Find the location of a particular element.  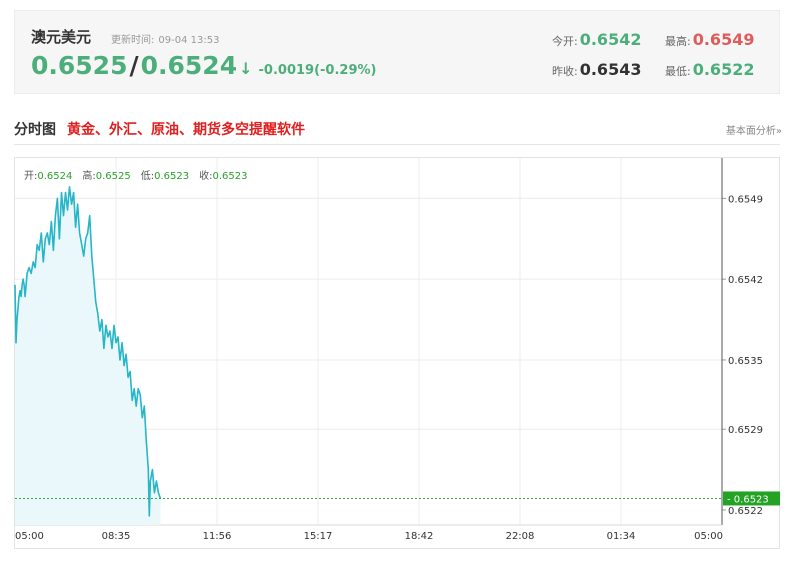

stat-high-value: 0.6549 is located at coordinates (723, 39).